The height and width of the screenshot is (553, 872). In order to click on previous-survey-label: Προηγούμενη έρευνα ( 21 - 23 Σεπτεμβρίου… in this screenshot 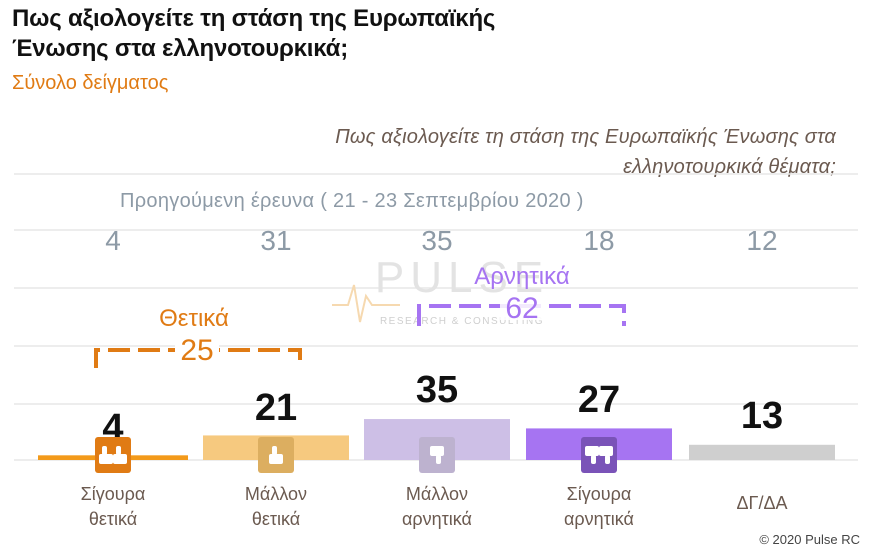, I will do `click(352, 201)`.